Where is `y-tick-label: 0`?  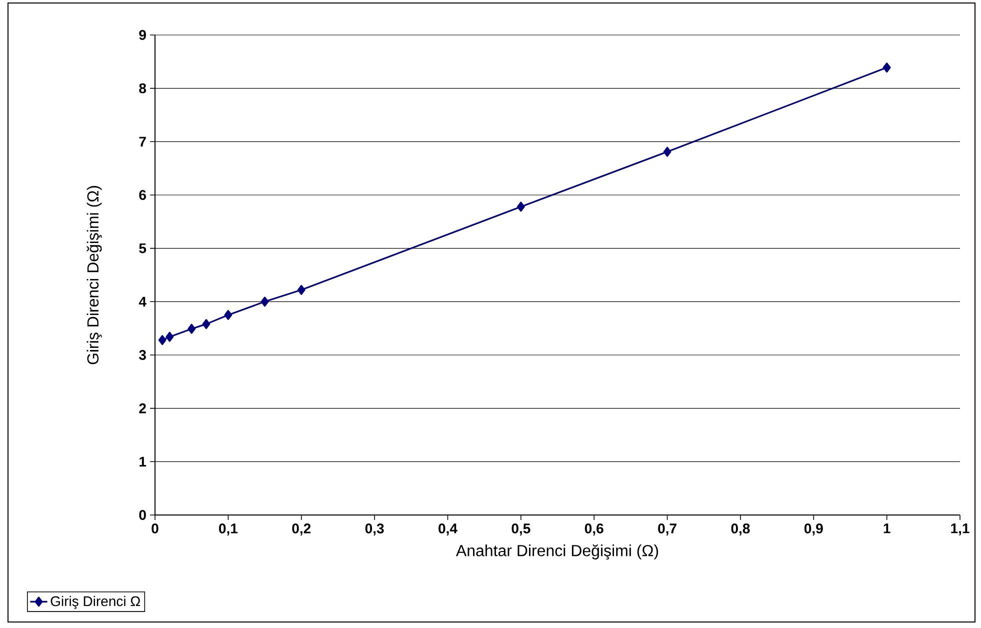
y-tick-label: 0 is located at coordinates (142, 515).